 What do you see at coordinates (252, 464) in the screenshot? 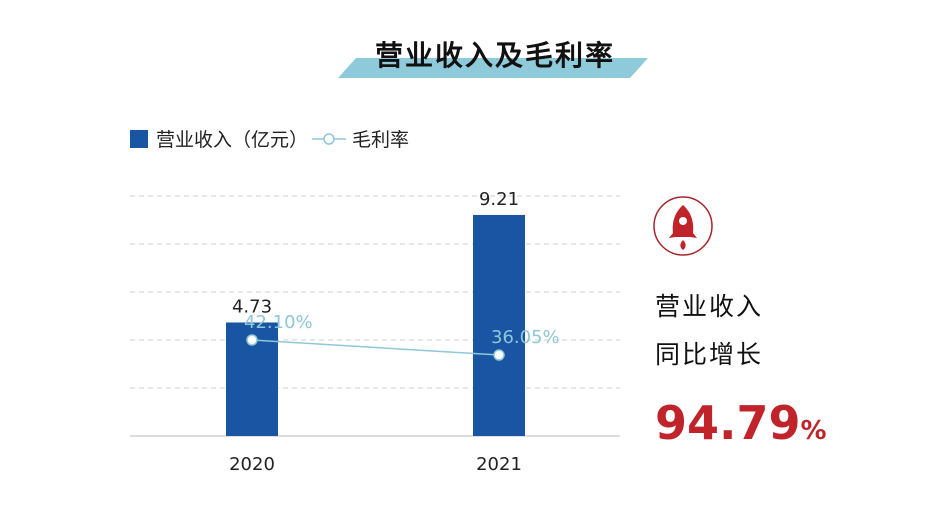
I see `x-tick-label: 2020` at bounding box center [252, 464].